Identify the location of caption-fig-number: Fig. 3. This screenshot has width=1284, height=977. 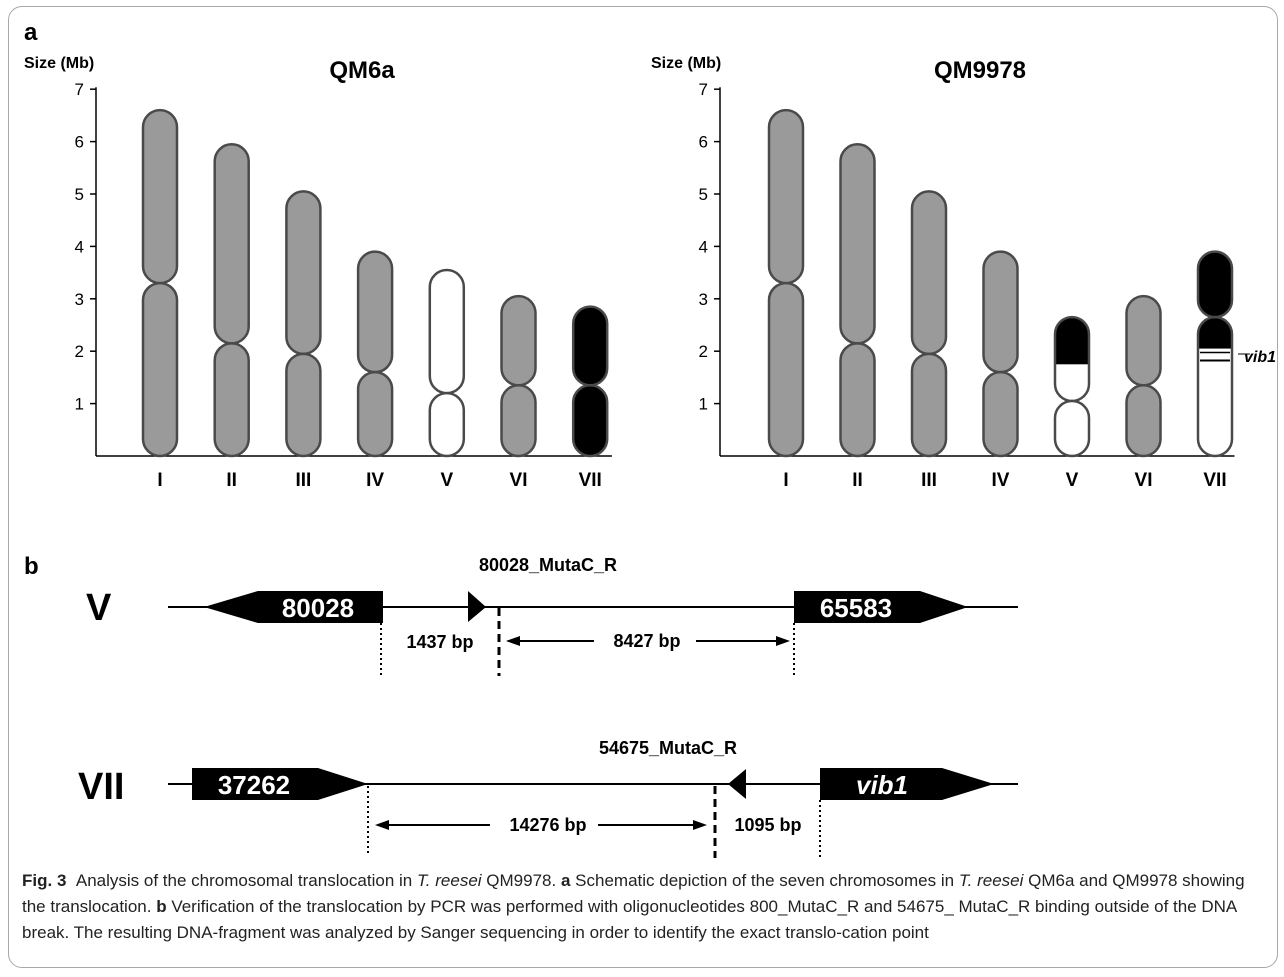
(44, 880).